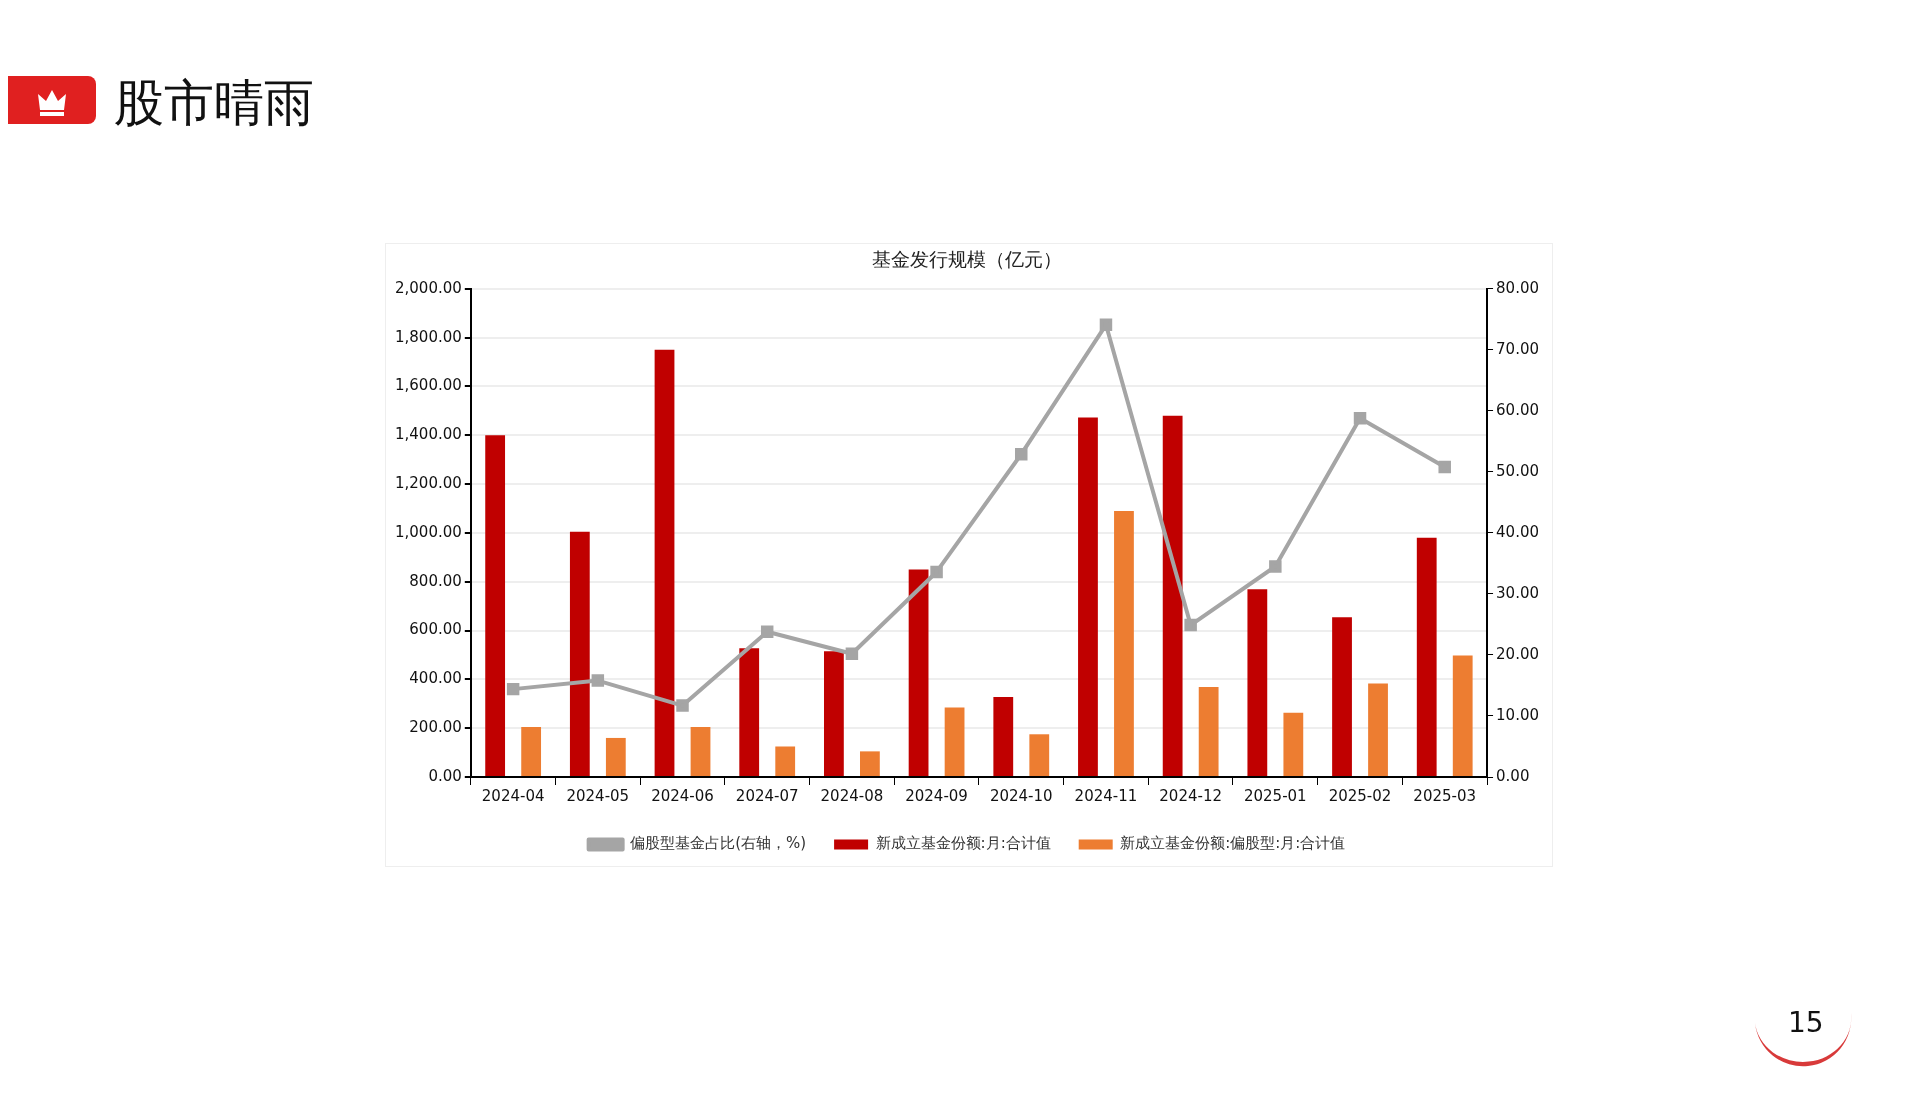 The image size is (1919, 1114). Describe the element at coordinates (428, 434) in the screenshot. I see `y-tick-label: 1,400.00` at that location.